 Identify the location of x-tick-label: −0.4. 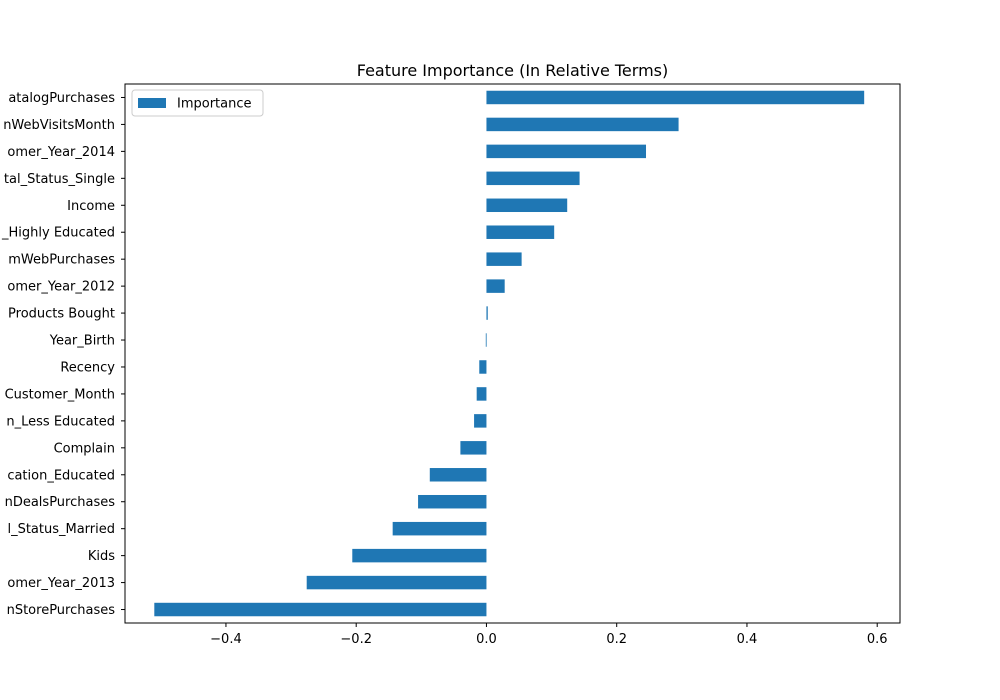
(226, 639).